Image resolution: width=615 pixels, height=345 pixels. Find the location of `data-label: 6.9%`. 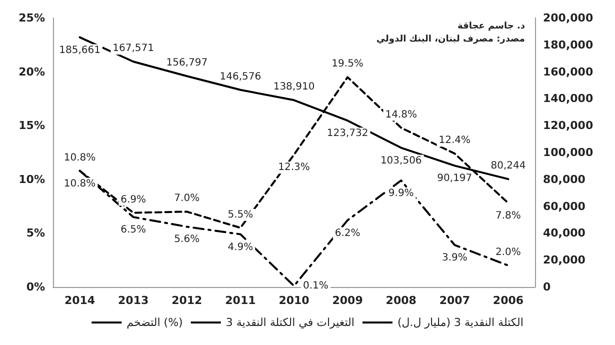

data-label: 6.9% is located at coordinates (133, 200).